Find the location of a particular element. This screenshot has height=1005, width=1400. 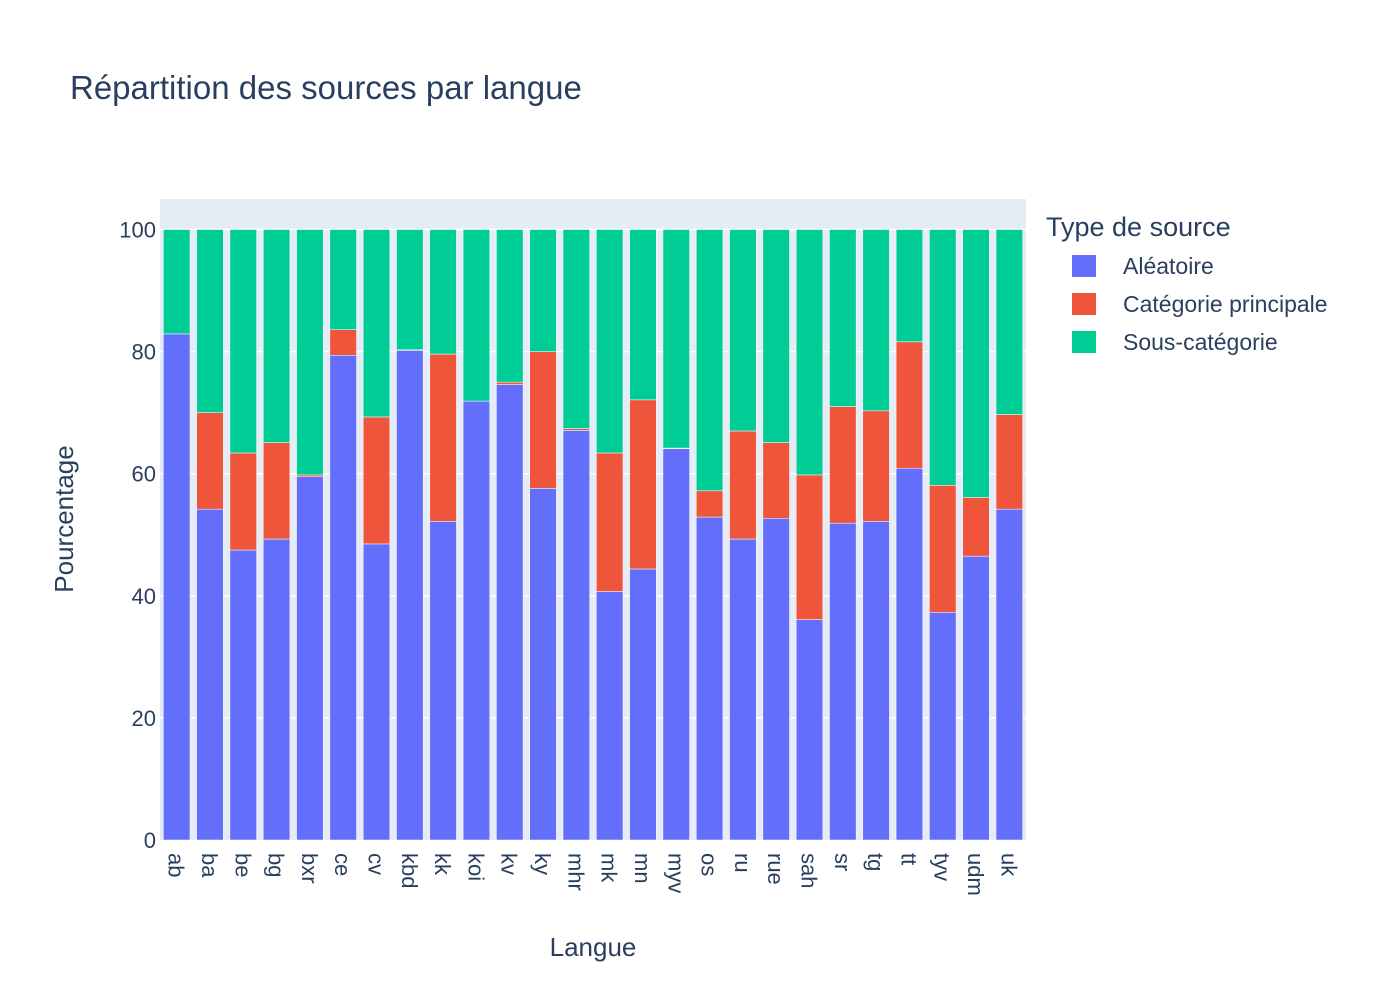

x-tick-label: mk is located at coordinates (609, 868).